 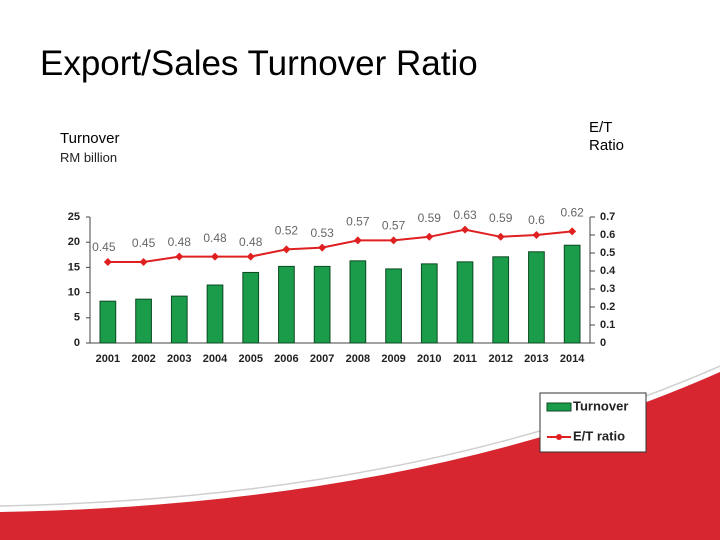 I want to click on x-tick-label: 2011, so click(x=465, y=359).